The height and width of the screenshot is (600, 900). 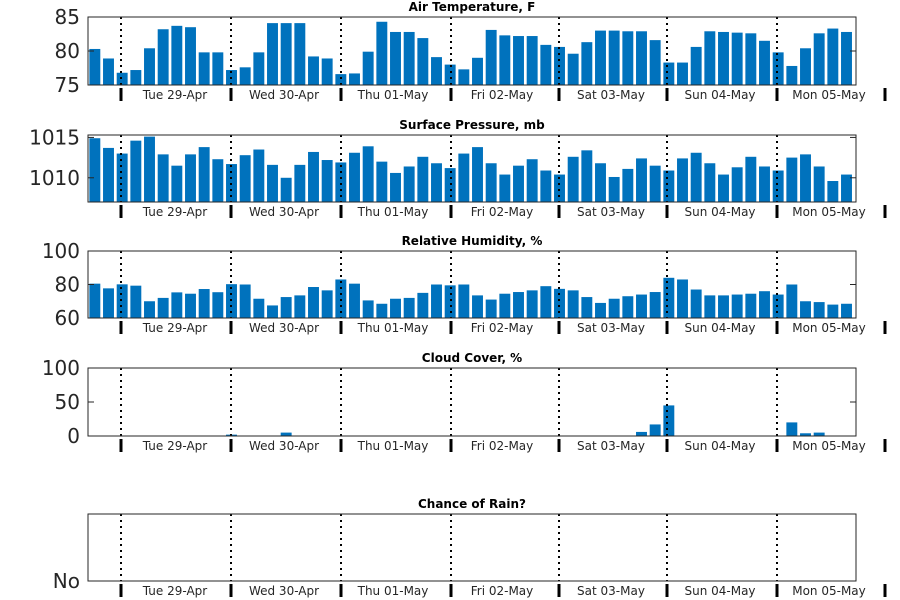 What do you see at coordinates (719, 95) in the screenshot?
I see `day-label: Sun 04-May` at bounding box center [719, 95].